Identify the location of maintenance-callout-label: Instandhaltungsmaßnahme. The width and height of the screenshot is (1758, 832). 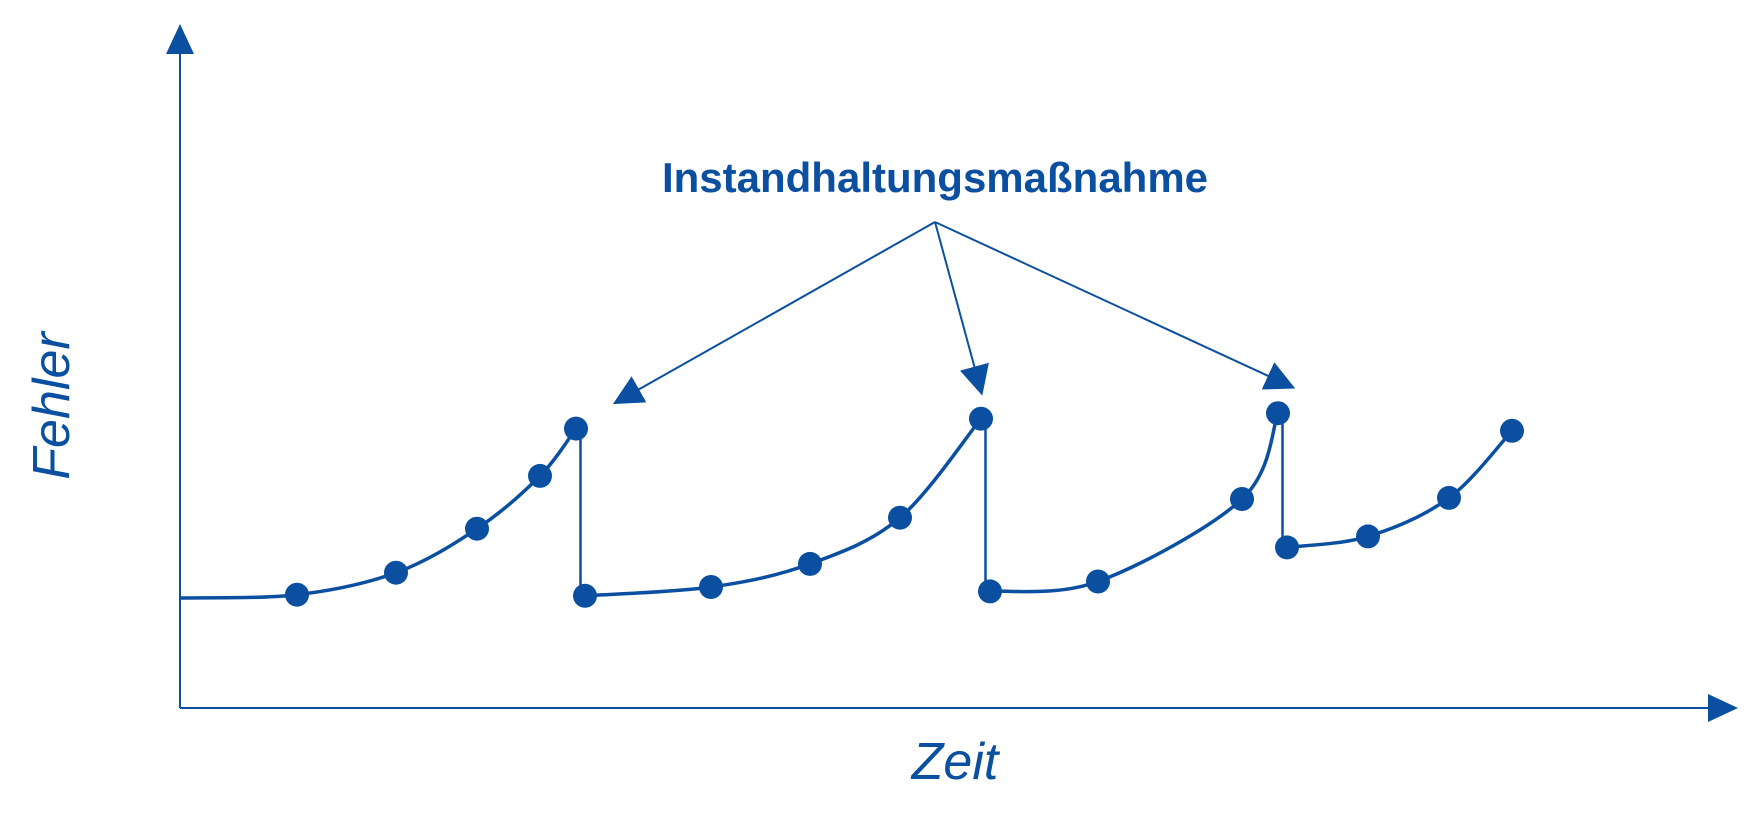
(935, 177).